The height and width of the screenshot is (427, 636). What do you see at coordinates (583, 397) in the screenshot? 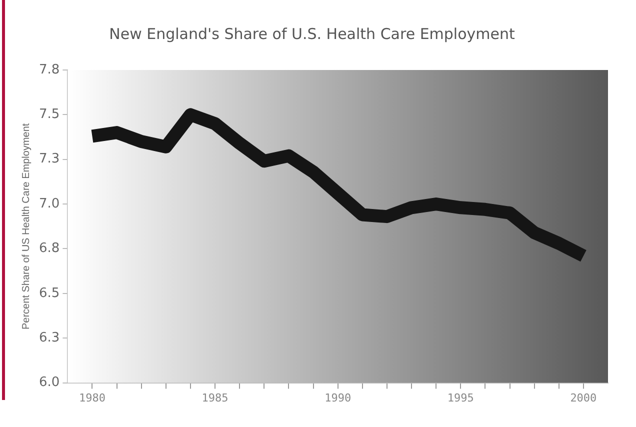
I see `x-tick-label: 2000` at bounding box center [583, 397].